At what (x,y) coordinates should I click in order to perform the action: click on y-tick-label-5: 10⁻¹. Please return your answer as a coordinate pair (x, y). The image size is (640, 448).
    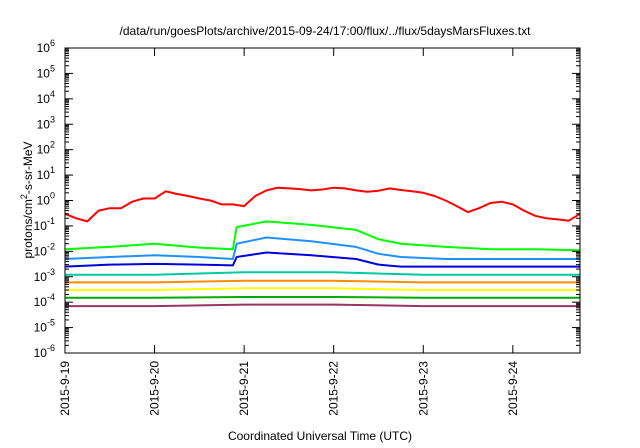
    Looking at the image, I should click on (44, 224).